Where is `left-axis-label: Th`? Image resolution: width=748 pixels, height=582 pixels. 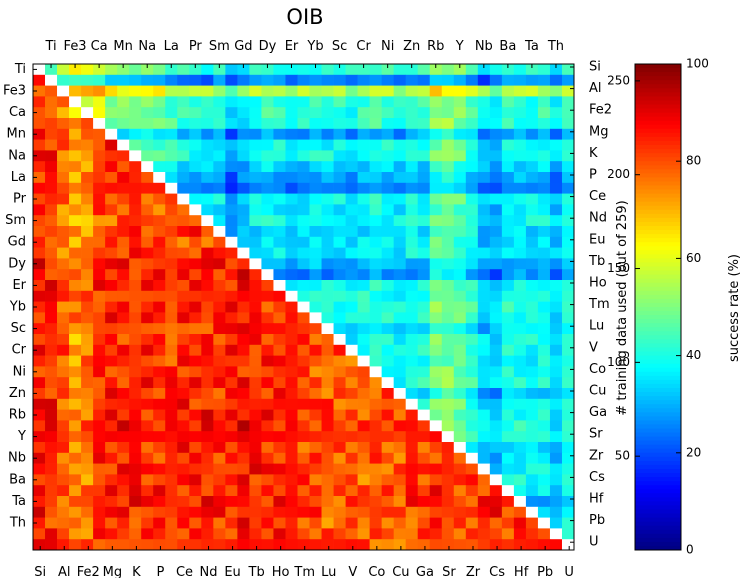
left-axis-label: Th is located at coordinates (17, 523).